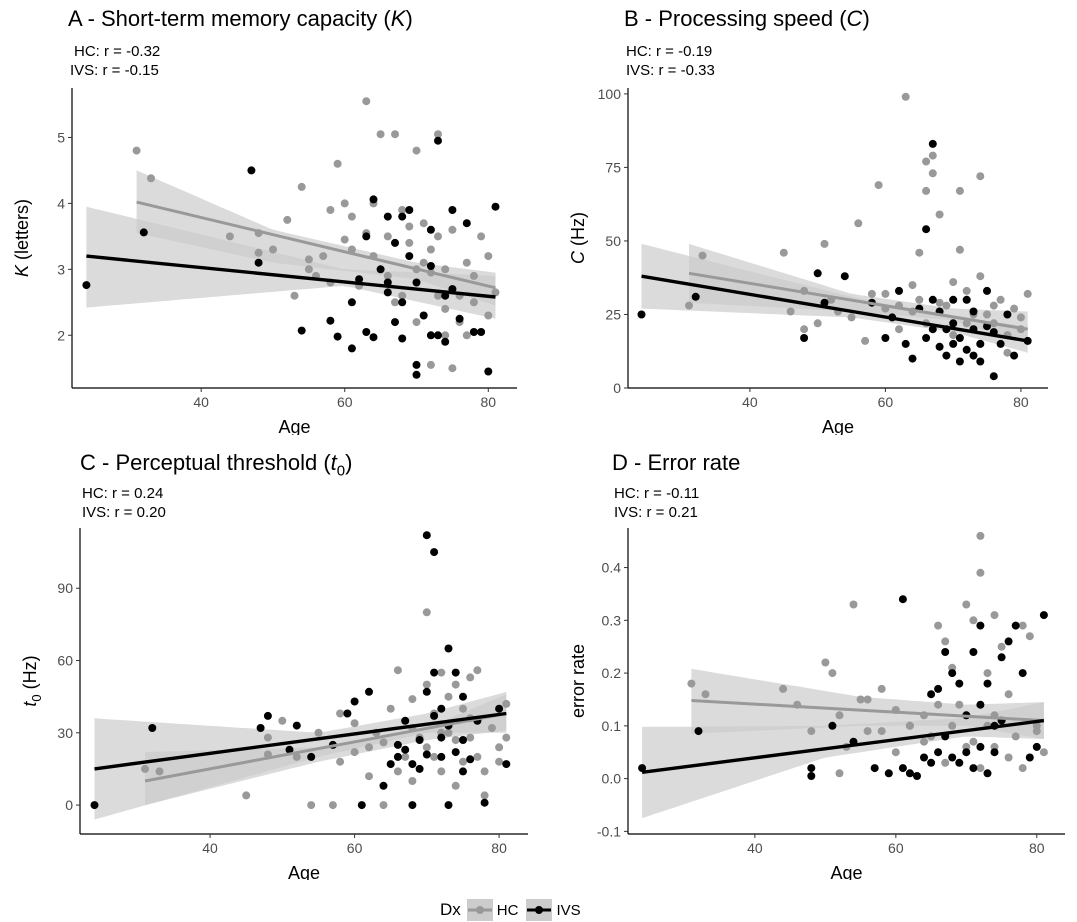 The height and width of the screenshot is (922, 1077). What do you see at coordinates (613, 314) in the screenshot?
I see `panel-b-y-tick-label: 25` at bounding box center [613, 314].